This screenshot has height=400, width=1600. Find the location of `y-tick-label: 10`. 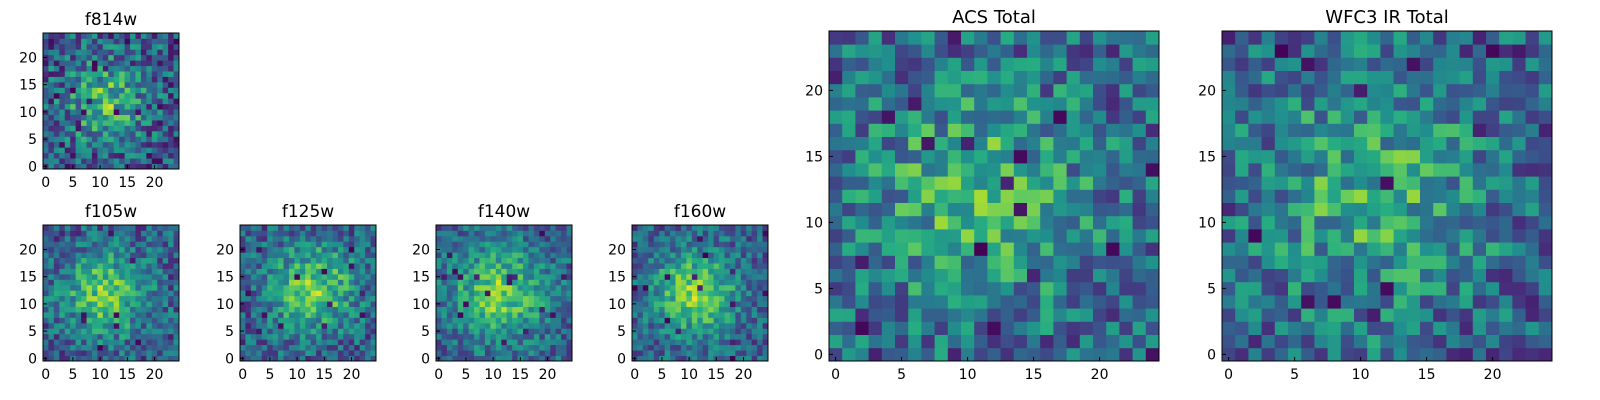

y-tick-label: 10 is located at coordinates (225, 305).